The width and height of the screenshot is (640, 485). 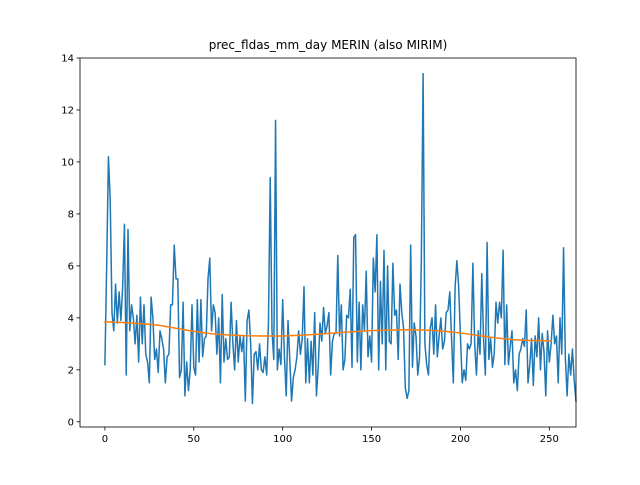 What do you see at coordinates (71, 266) in the screenshot?
I see `y-tick-label: 6` at bounding box center [71, 266].